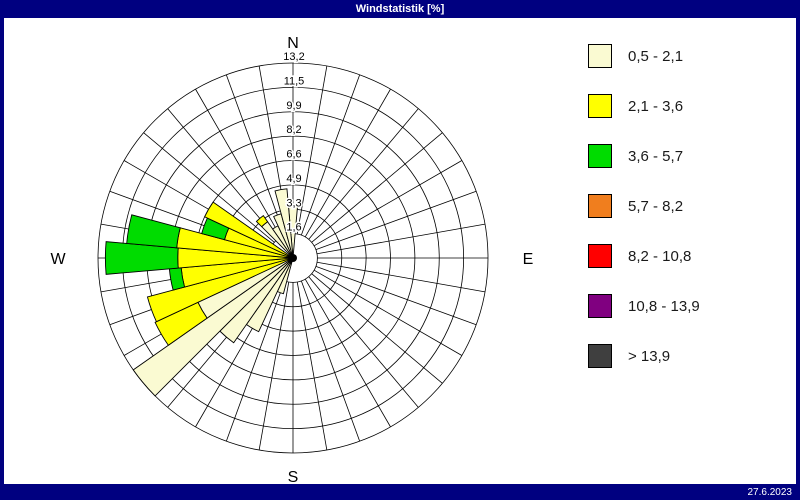 The height and width of the screenshot is (500, 800). What do you see at coordinates (688, 106) in the screenshot?
I see `legend-item: 2,1 - 3,6` at bounding box center [688, 106].